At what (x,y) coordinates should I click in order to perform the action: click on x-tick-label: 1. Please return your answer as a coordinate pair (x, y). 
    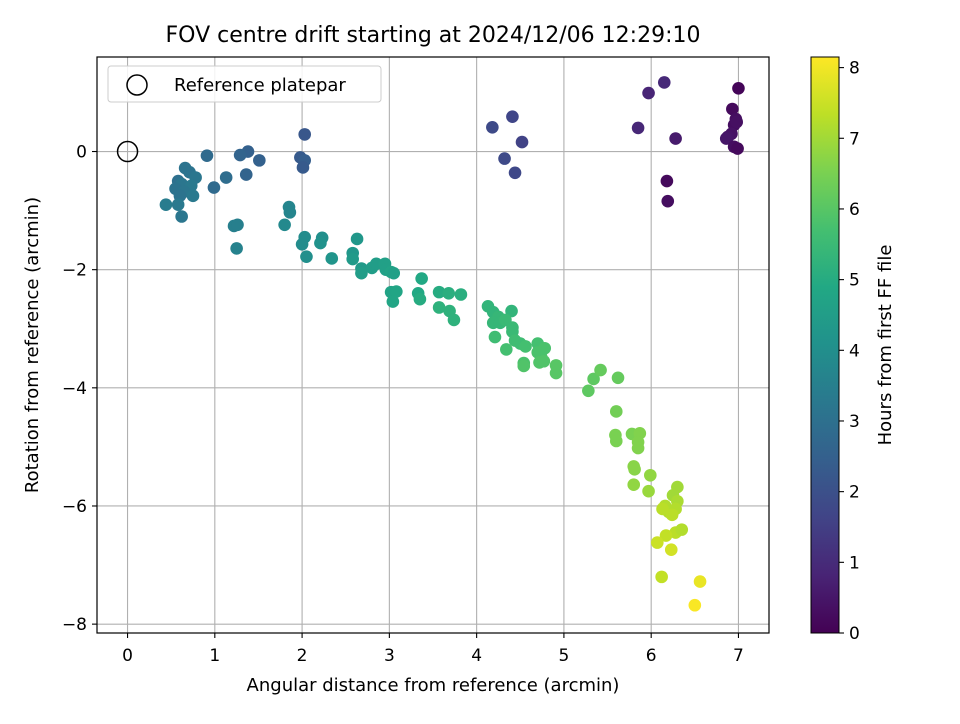
    Looking at the image, I should click on (214, 656).